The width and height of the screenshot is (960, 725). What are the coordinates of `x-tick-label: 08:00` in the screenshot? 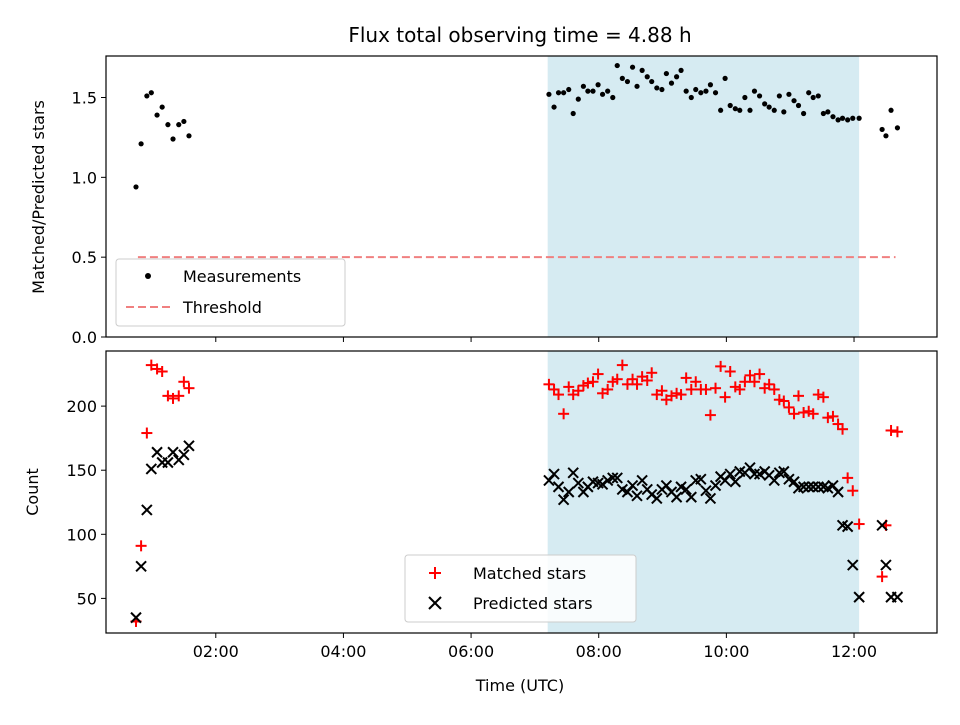 It's located at (599, 651).